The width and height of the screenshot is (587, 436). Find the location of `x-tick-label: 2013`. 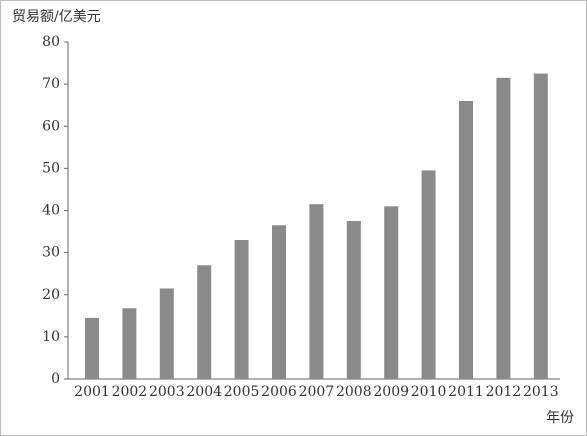

x-tick-label: 2013 is located at coordinates (541, 392).